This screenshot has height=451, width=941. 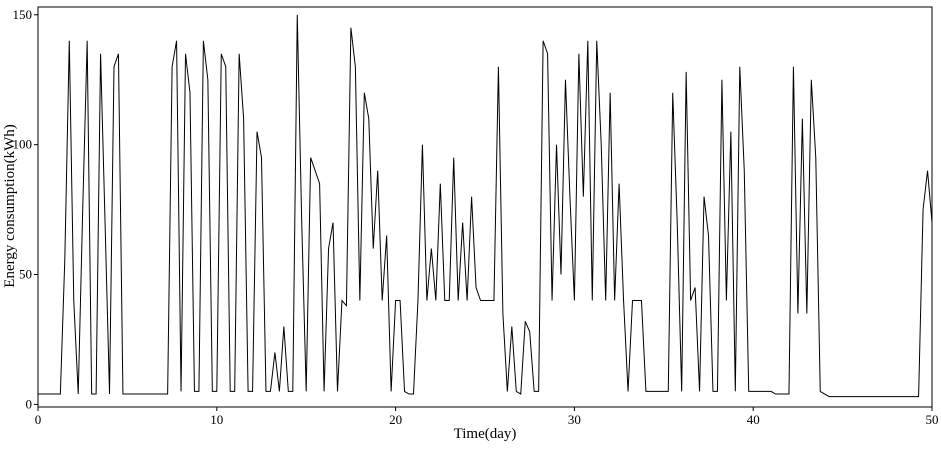 What do you see at coordinates (753, 419) in the screenshot?
I see `x-tick-label: 40` at bounding box center [753, 419].